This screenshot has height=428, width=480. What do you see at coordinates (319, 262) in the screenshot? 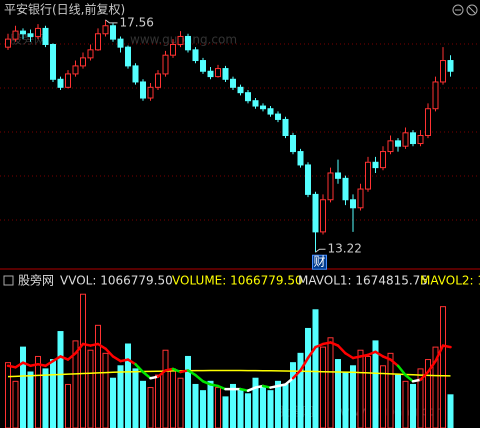
I see `badge: 财` at bounding box center [319, 262].